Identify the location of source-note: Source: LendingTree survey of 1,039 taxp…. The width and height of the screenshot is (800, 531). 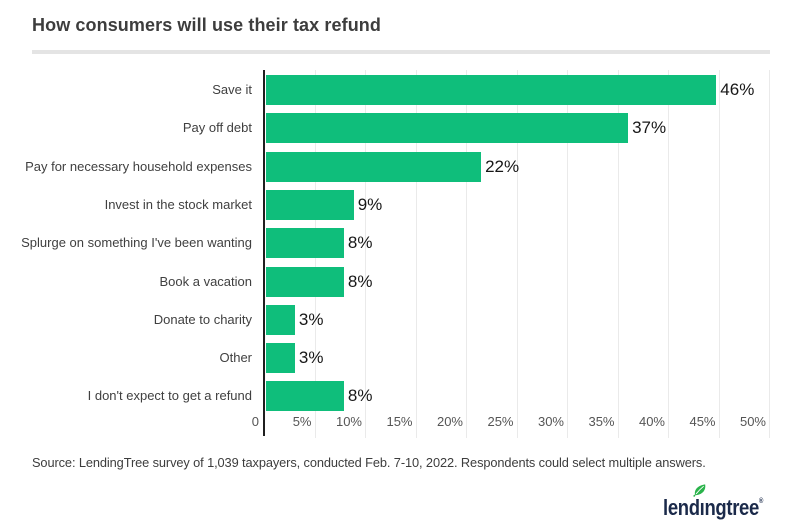
(369, 462).